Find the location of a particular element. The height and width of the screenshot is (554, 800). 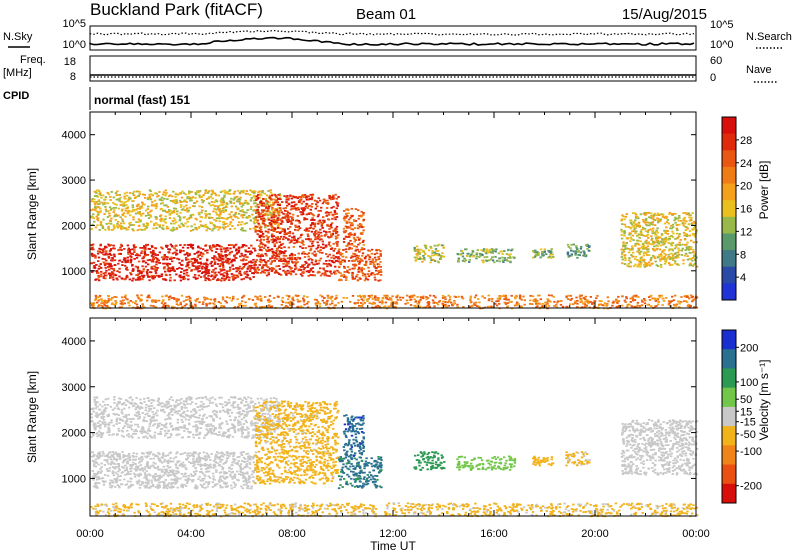

colorbar-segment is located at coordinates (729, 242).